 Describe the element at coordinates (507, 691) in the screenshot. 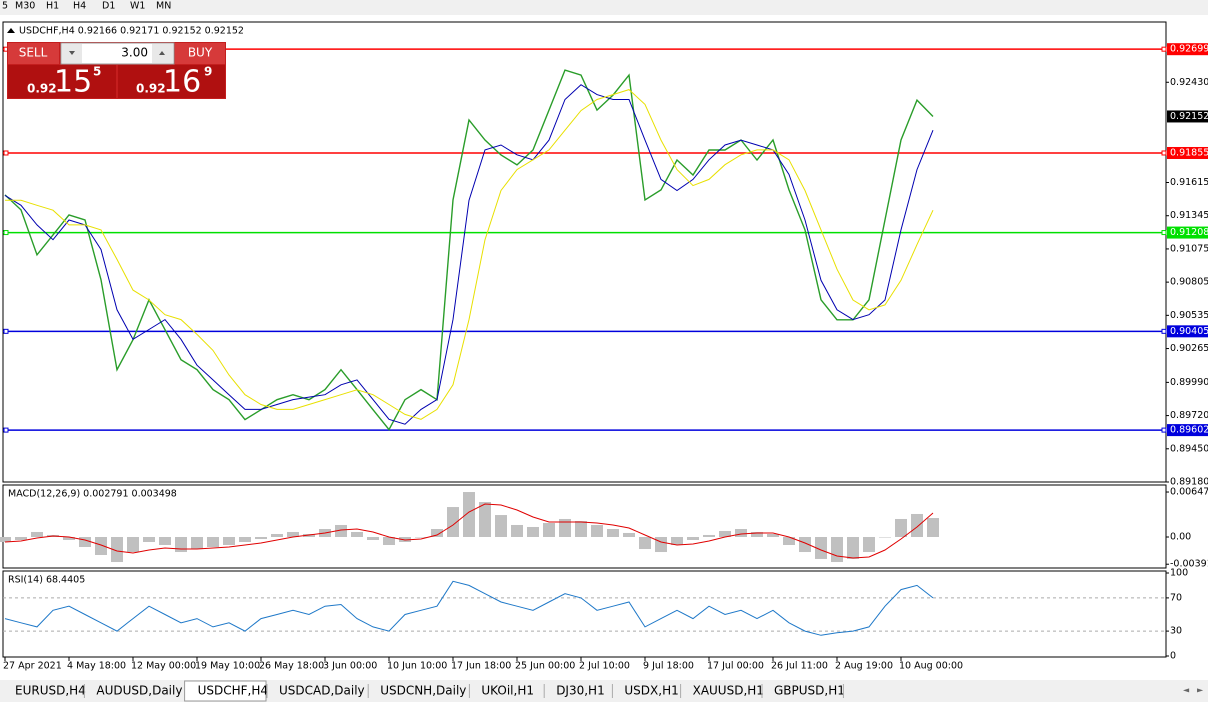

I see `tab: UKOil,H1` at that location.